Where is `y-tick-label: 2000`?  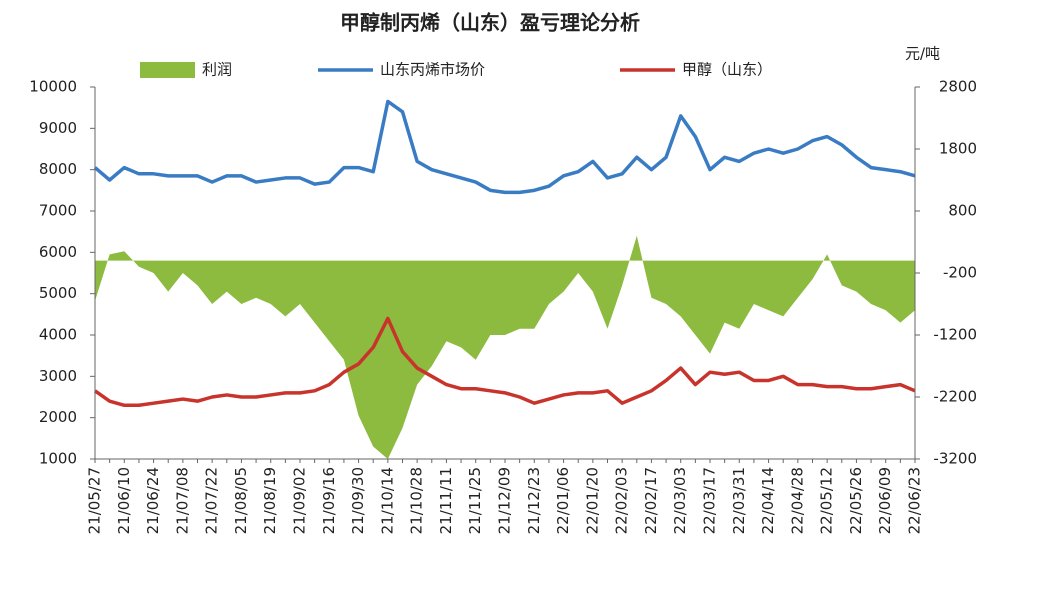
y-tick-label: 2000 is located at coordinates (58, 417).